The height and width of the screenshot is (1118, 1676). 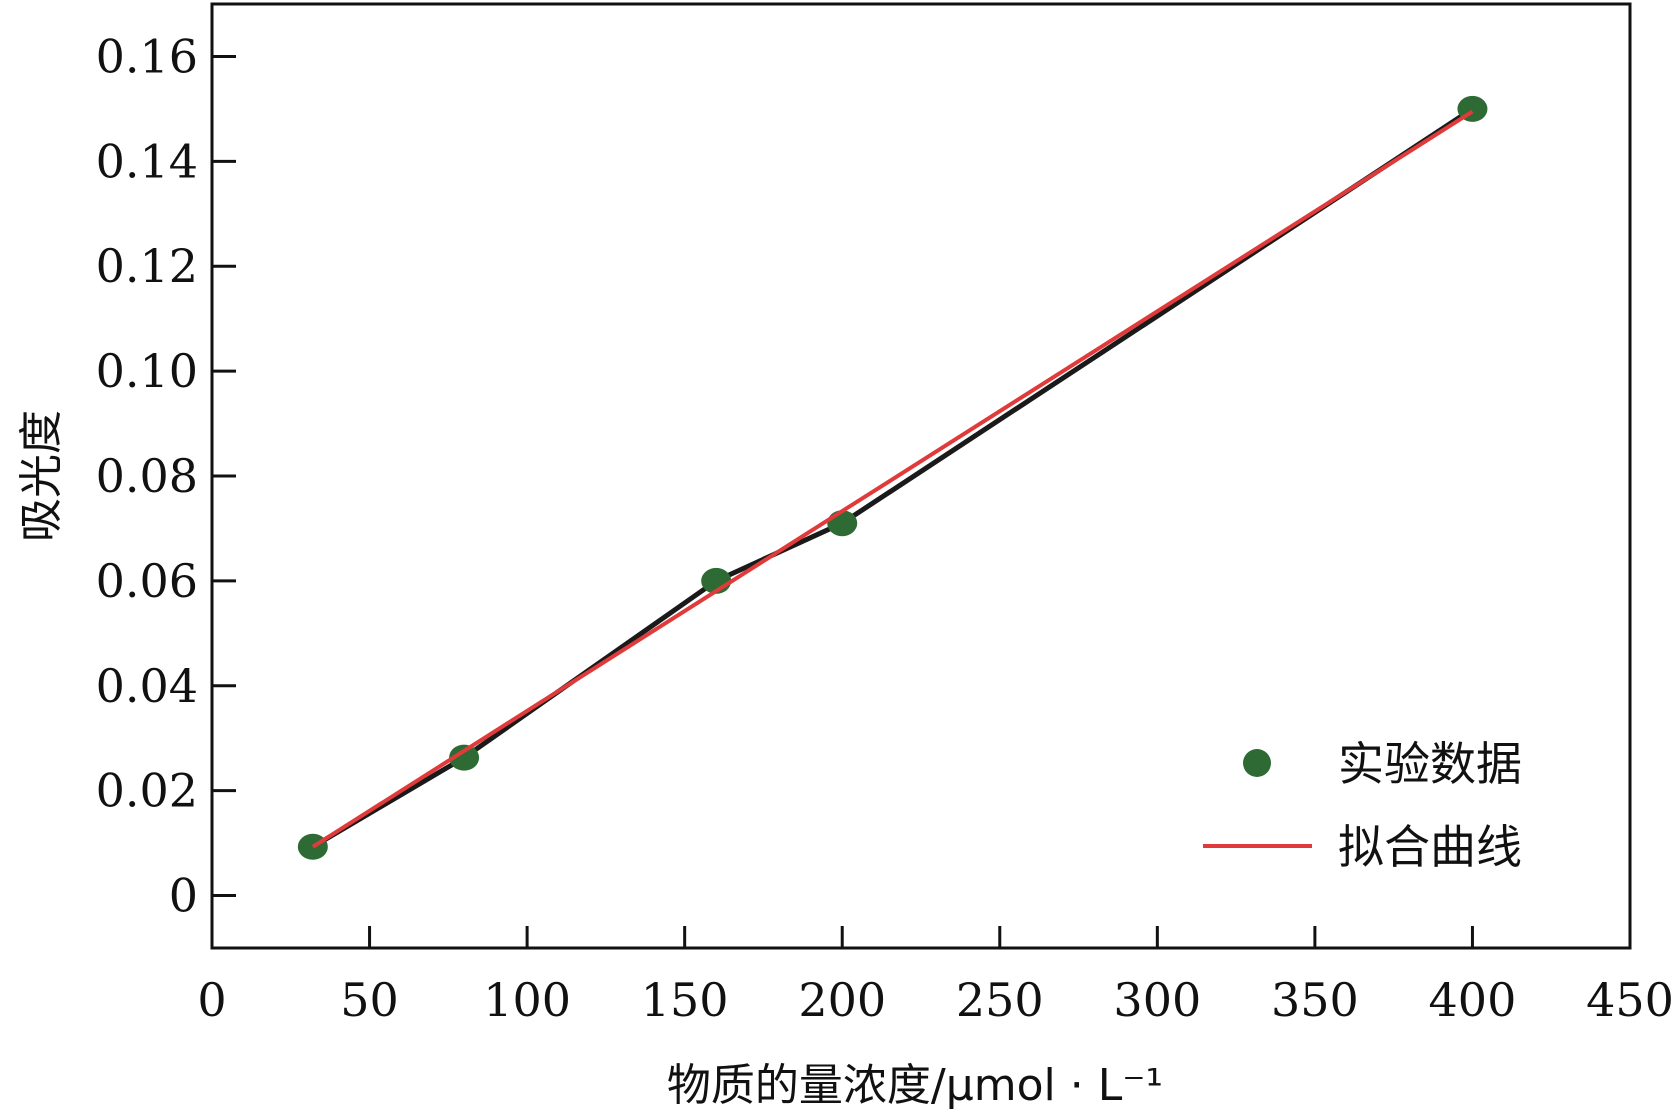 What do you see at coordinates (1630, 1000) in the screenshot?
I see `x-tick-label: 450` at bounding box center [1630, 1000].